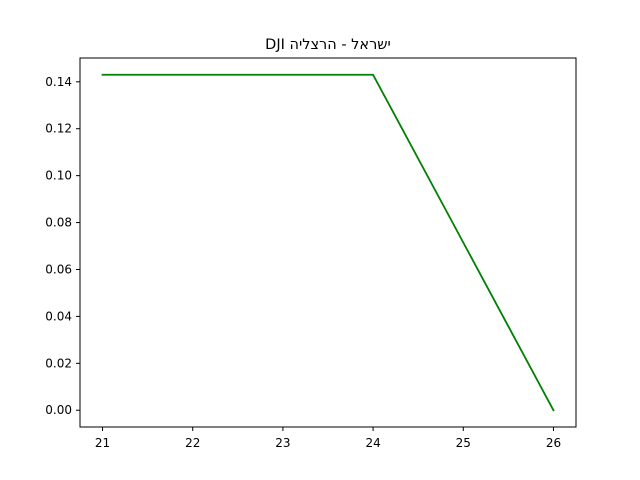 The image size is (640, 480). Describe the element at coordinates (553, 443) in the screenshot. I see `x-tick-label: 26` at that location.